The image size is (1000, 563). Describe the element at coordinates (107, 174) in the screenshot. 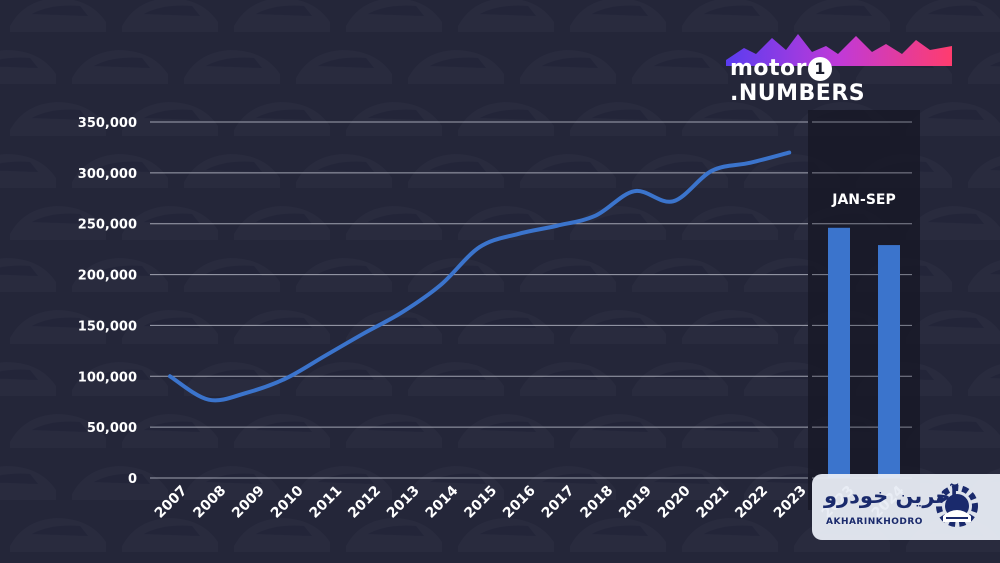

I see `y-tick-label: 300,000` at that location.